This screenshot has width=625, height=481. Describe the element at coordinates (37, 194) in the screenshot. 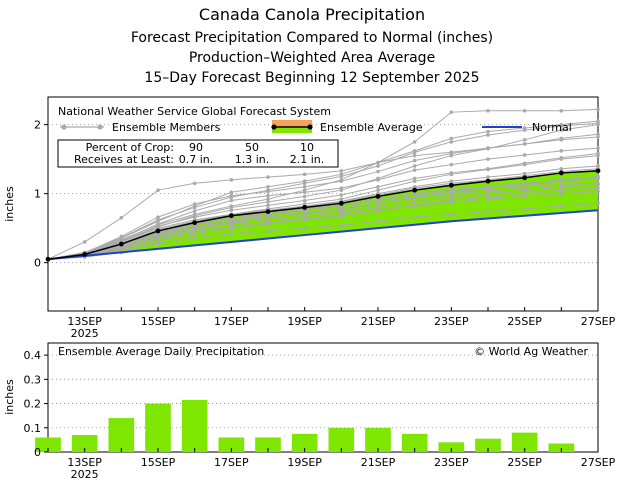

I see `cumulative-y-tick-label: 1` at that location.